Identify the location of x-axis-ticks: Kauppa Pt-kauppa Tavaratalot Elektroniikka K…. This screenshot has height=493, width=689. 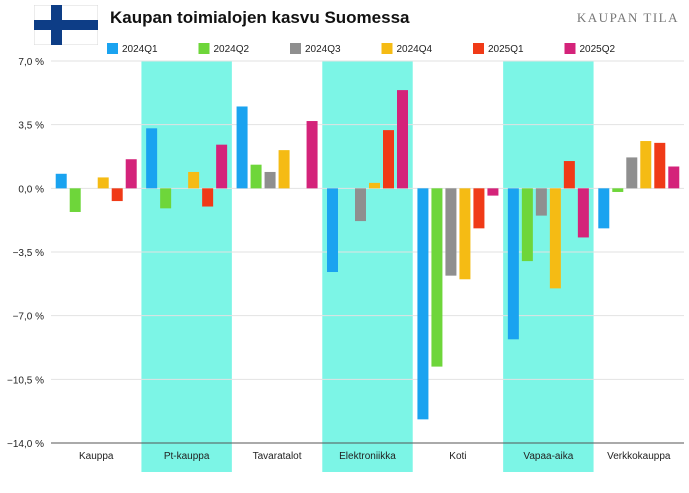
(375, 456).